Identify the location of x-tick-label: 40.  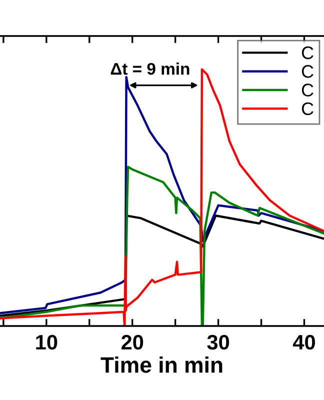
(303, 342).